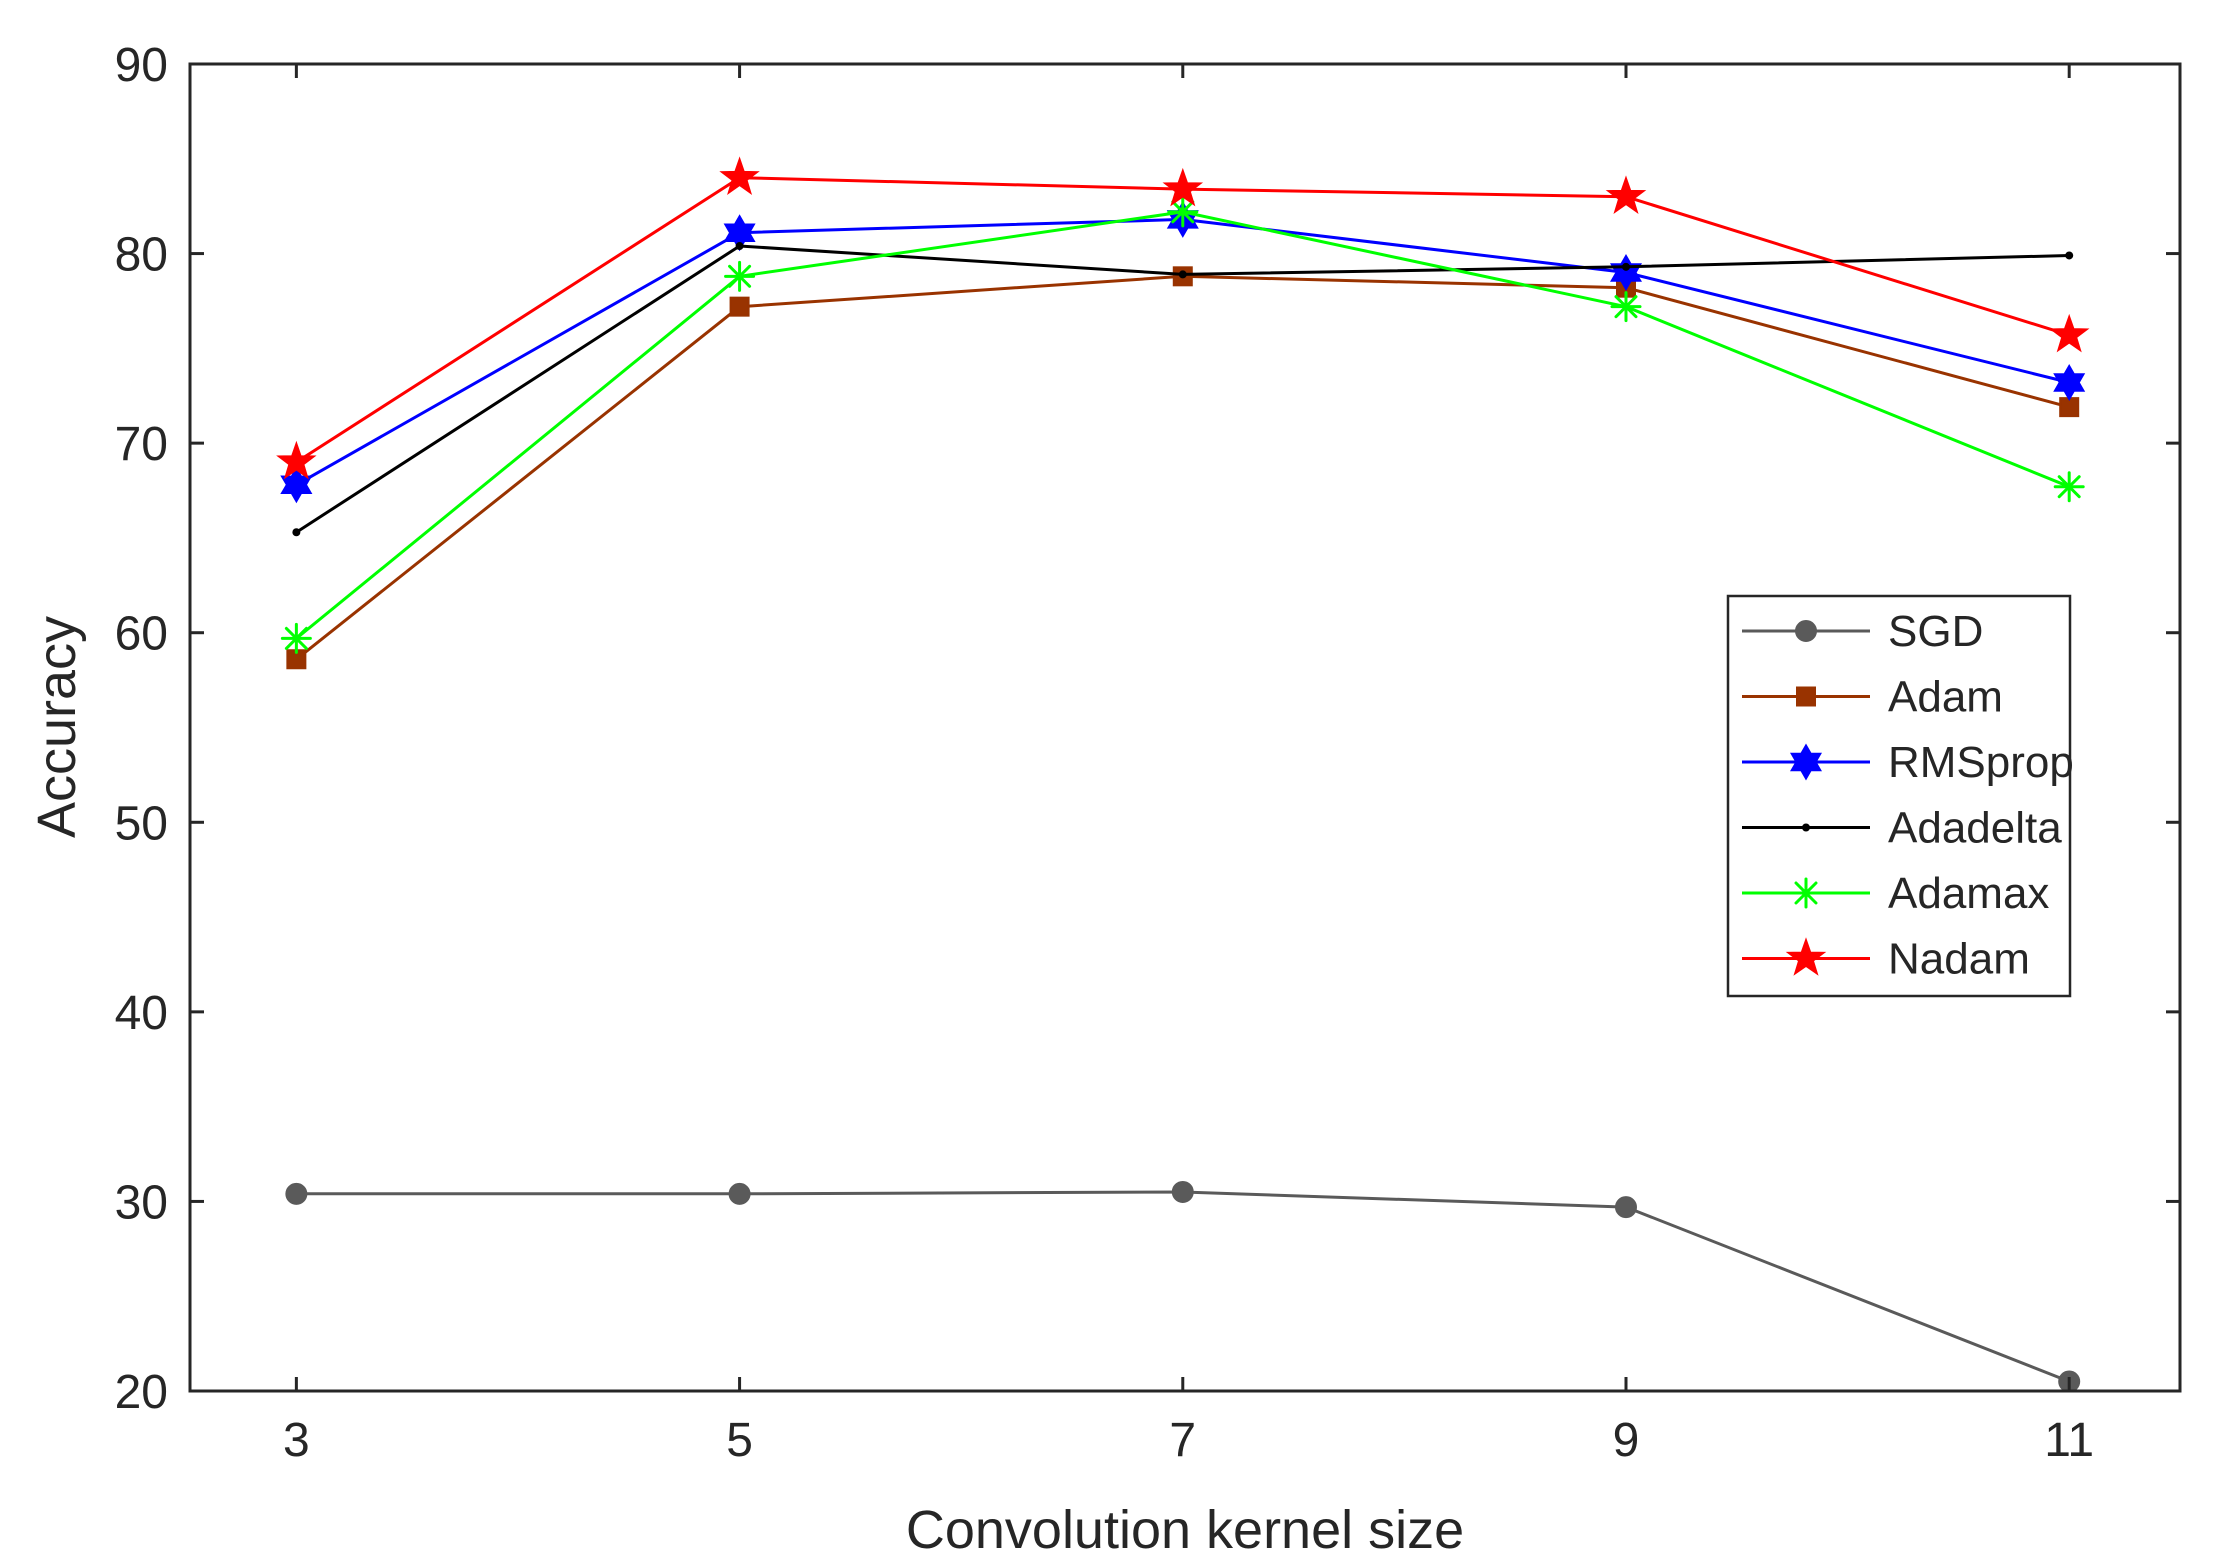 The width and height of the screenshot is (2230, 1565). Describe the element at coordinates (141, 1202) in the screenshot. I see `y-tick-label: 30` at that location.